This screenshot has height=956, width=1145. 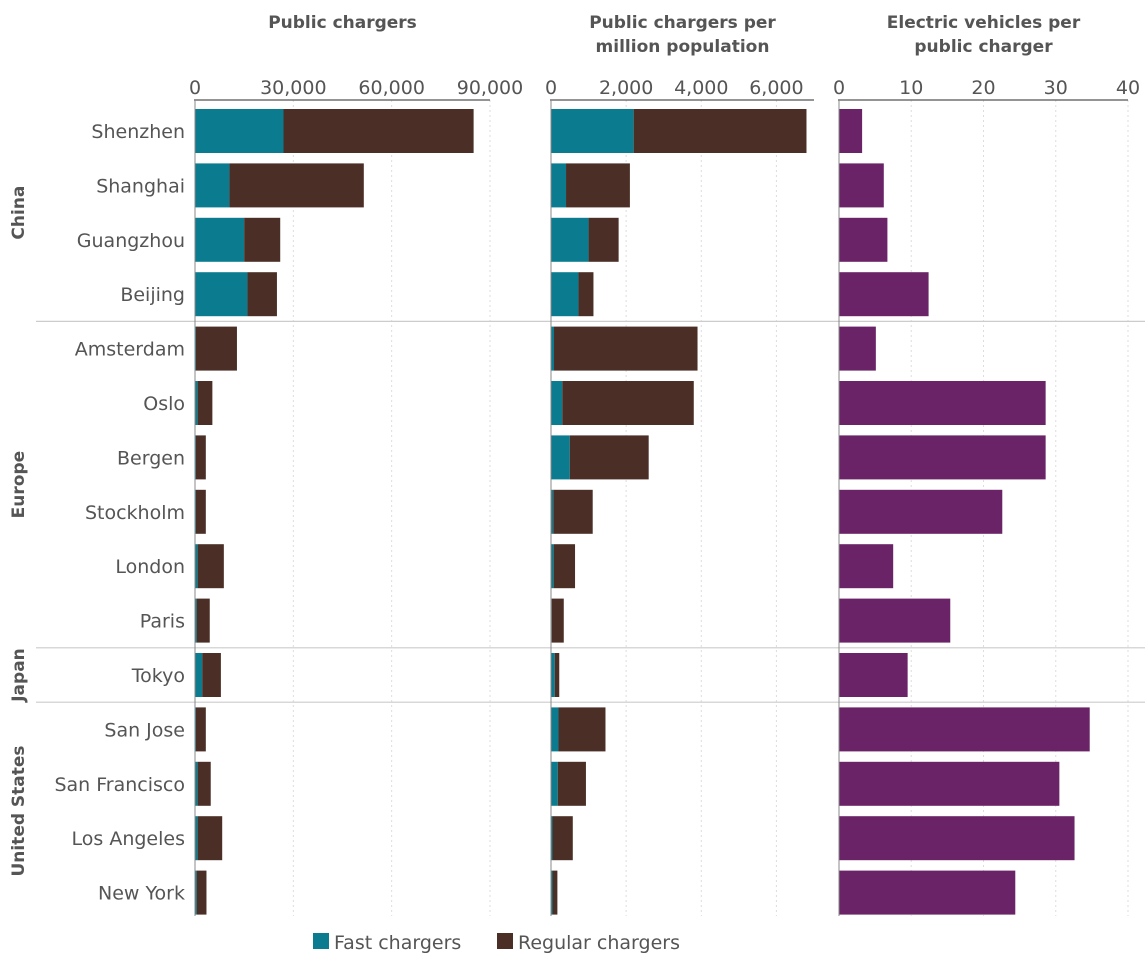 I want to click on city-label-shanghai: Shanghai, so click(x=140, y=186).